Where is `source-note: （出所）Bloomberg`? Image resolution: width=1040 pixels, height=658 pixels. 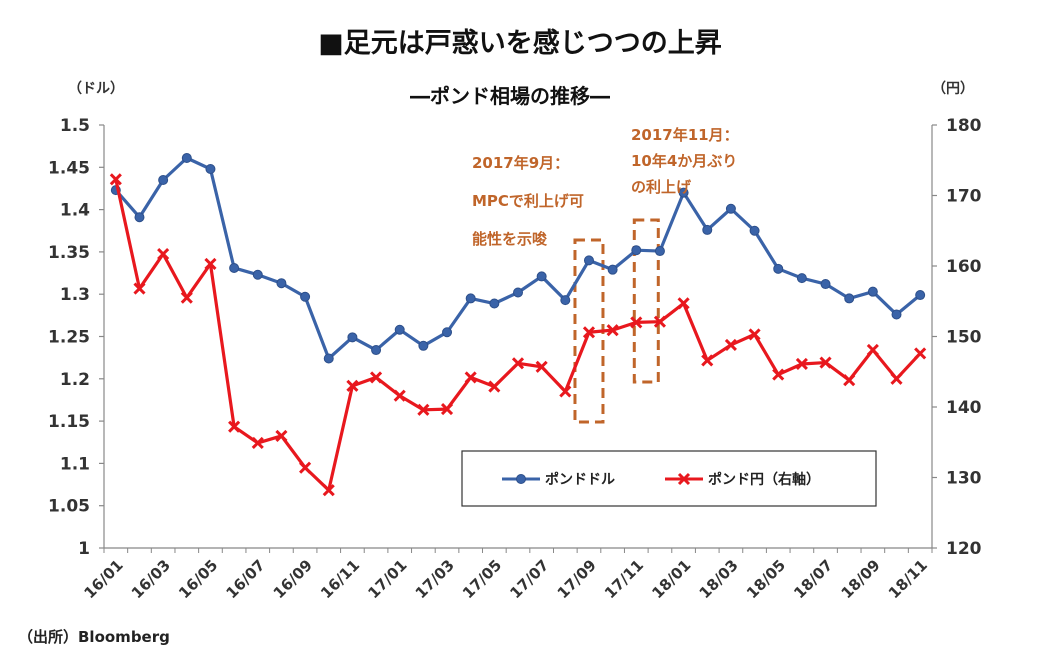 source-note: （出所）Bloomberg is located at coordinates (94, 637).